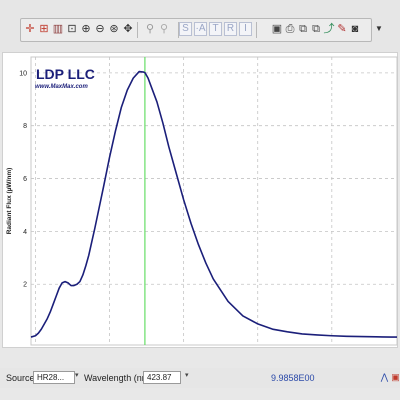 Image resolution: width=400 pixels, height=400 pixels. What do you see at coordinates (150, 28) in the screenshot?
I see `pin-icon: ⚲` at bounding box center [150, 28].